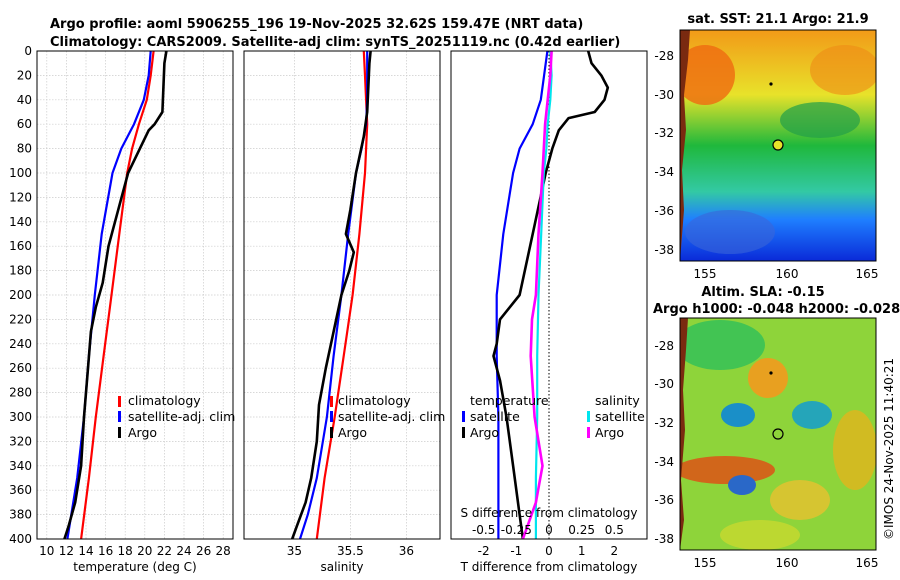 The width and height of the screenshot is (900, 580). What do you see at coordinates (617, 400) in the screenshot?
I see `legend-title-salinity: salinity` at bounding box center [617, 400].